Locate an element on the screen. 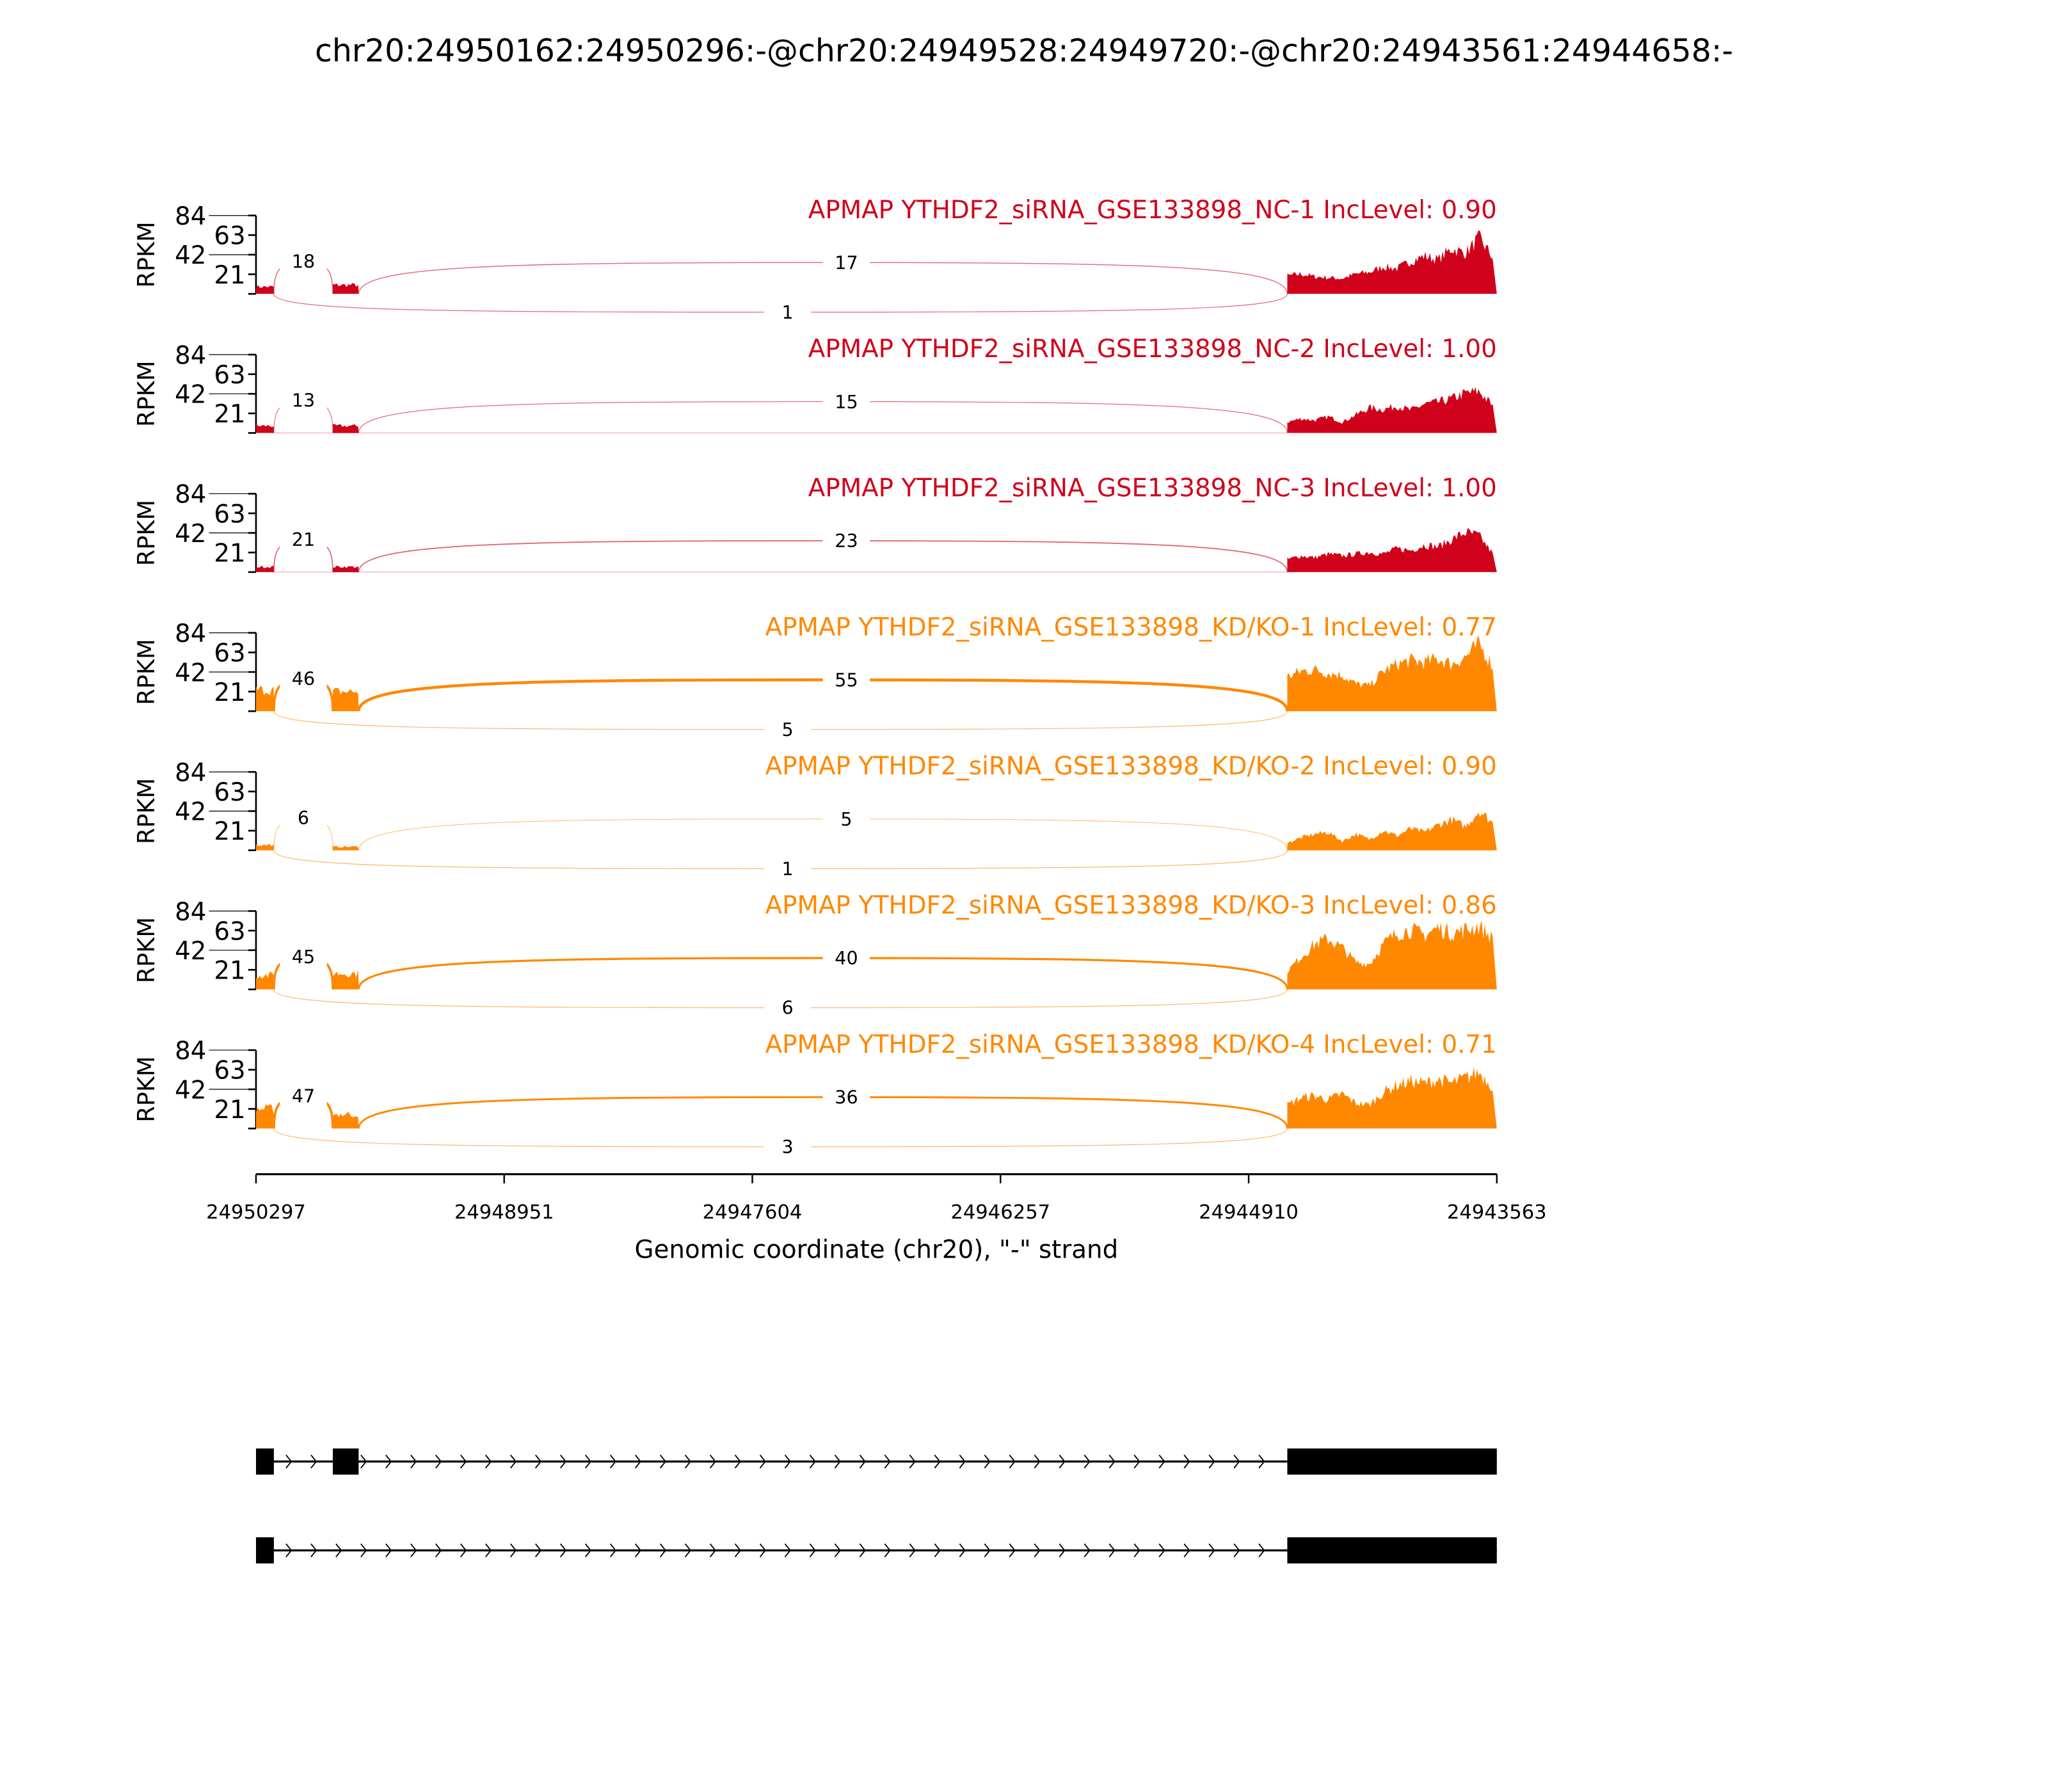 The height and width of the screenshot is (1792, 2048). junction-count: 40 is located at coordinates (846, 958).